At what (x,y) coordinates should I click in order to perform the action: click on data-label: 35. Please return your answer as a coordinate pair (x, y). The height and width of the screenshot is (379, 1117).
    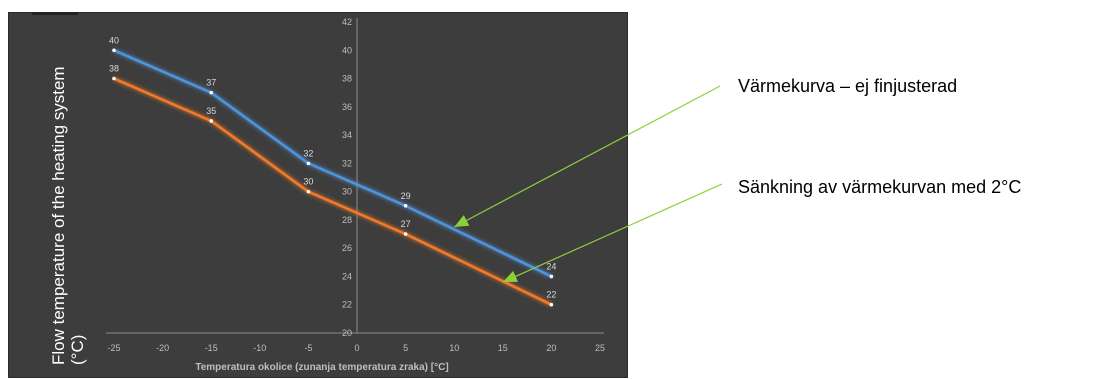
    Looking at the image, I should click on (211, 111).